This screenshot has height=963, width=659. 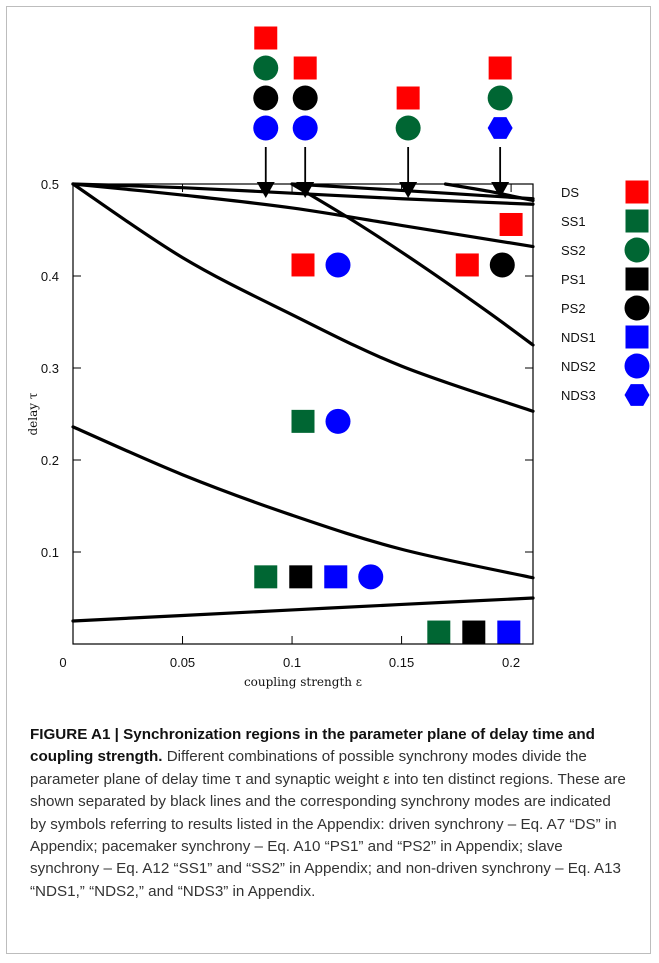 I want to click on x-tick-label: 0, so click(x=62, y=662).